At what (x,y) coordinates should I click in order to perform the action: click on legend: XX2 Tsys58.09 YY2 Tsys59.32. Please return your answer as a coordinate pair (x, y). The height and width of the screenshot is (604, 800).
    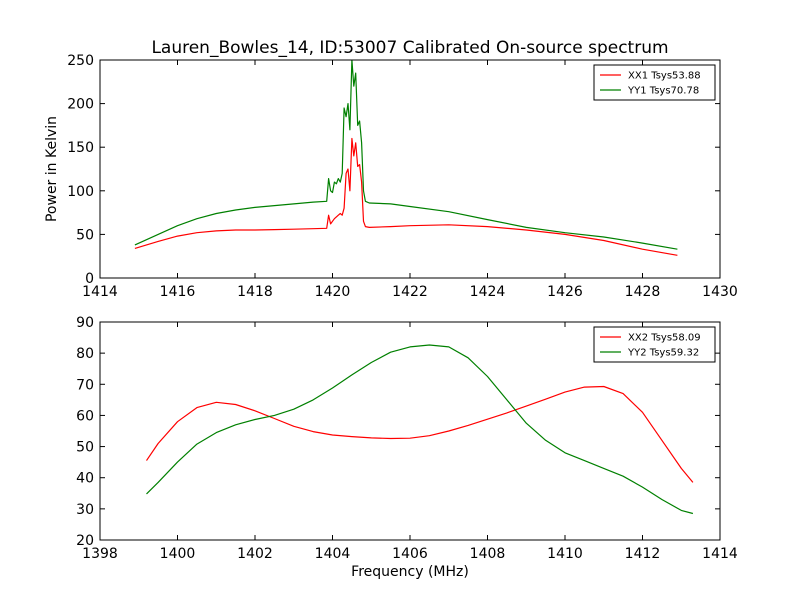
    Looking at the image, I should click on (654, 344).